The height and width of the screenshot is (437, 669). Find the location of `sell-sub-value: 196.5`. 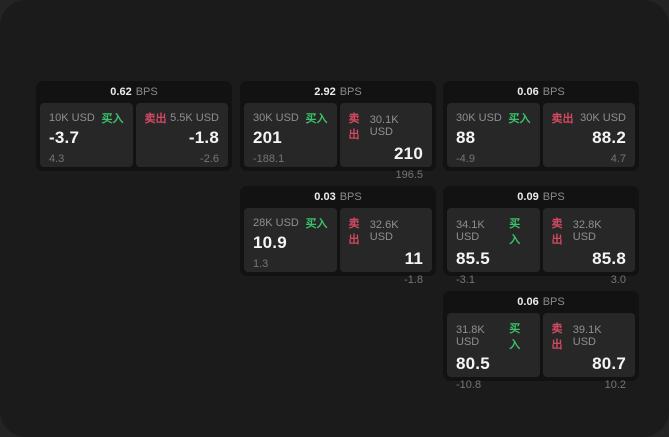

sell-sub-value: 196.5 is located at coordinates (409, 175).